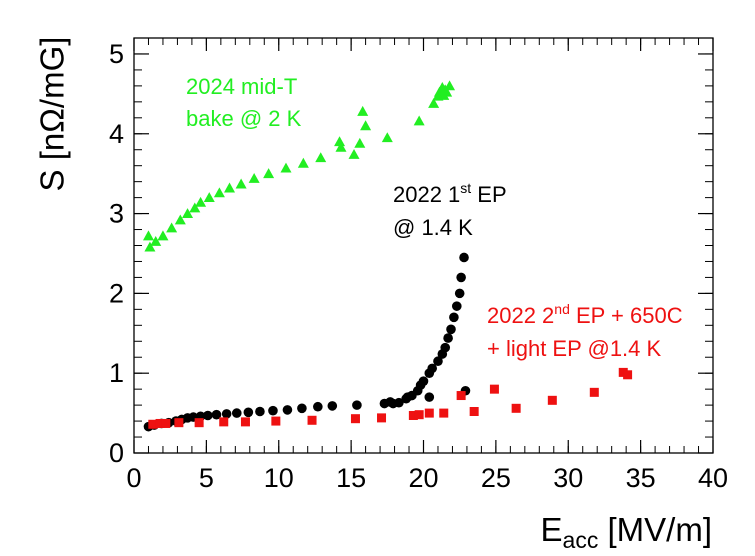  What do you see at coordinates (626, 315) in the screenshot?
I see `red-series-label-suffix: EP + 650C` at bounding box center [626, 315].